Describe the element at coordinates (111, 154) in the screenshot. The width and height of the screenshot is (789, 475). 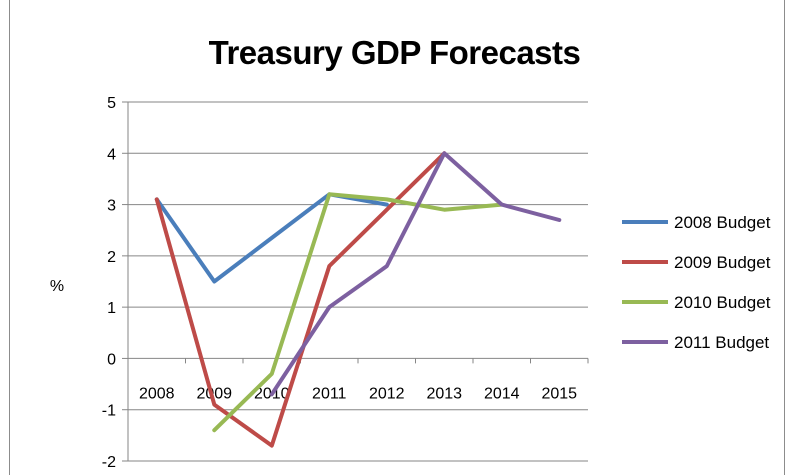
I see `y-tick-label: 4` at that location.